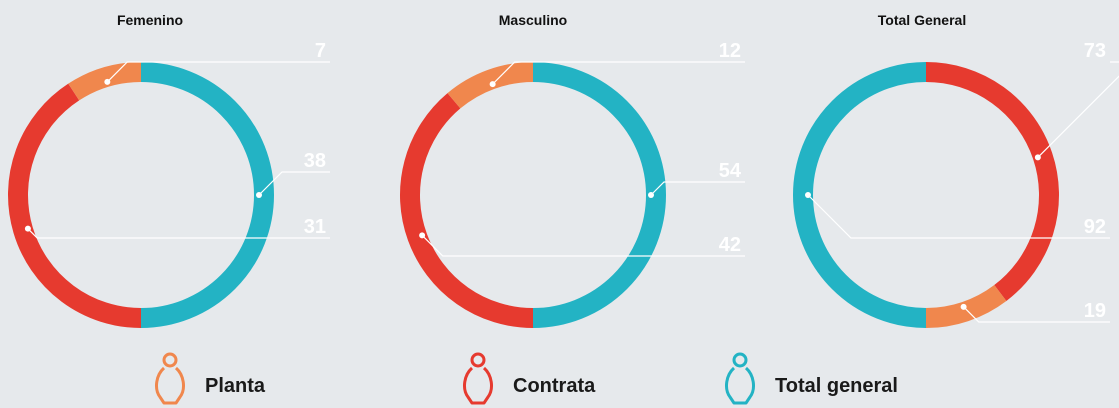 The image size is (1119, 408). Describe the element at coordinates (554, 386) in the screenshot. I see `legend-label: Contrata` at that location.